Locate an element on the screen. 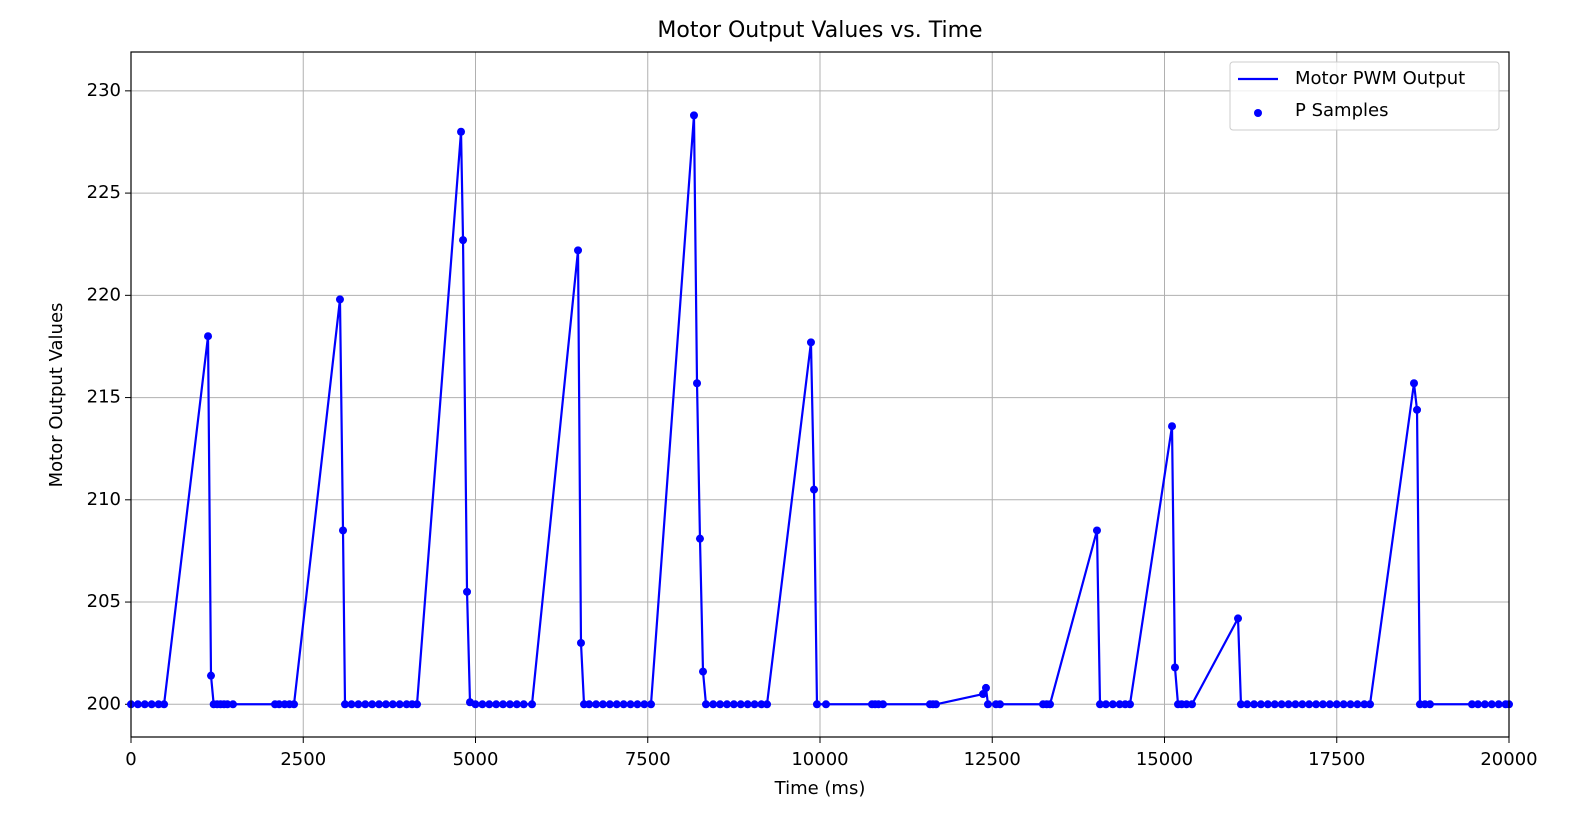  x-tick-label: 15000 is located at coordinates (1164, 759).